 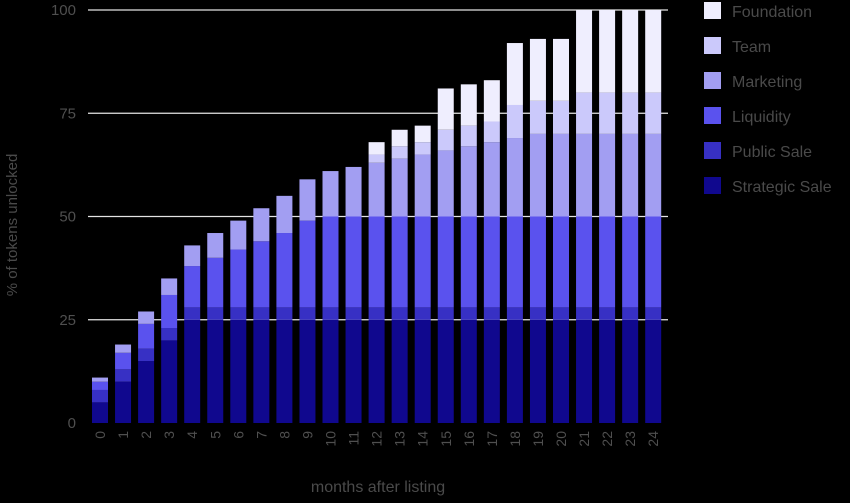 What do you see at coordinates (772, 12) in the screenshot?
I see `legend-label-foundation: Foundation` at bounding box center [772, 12].